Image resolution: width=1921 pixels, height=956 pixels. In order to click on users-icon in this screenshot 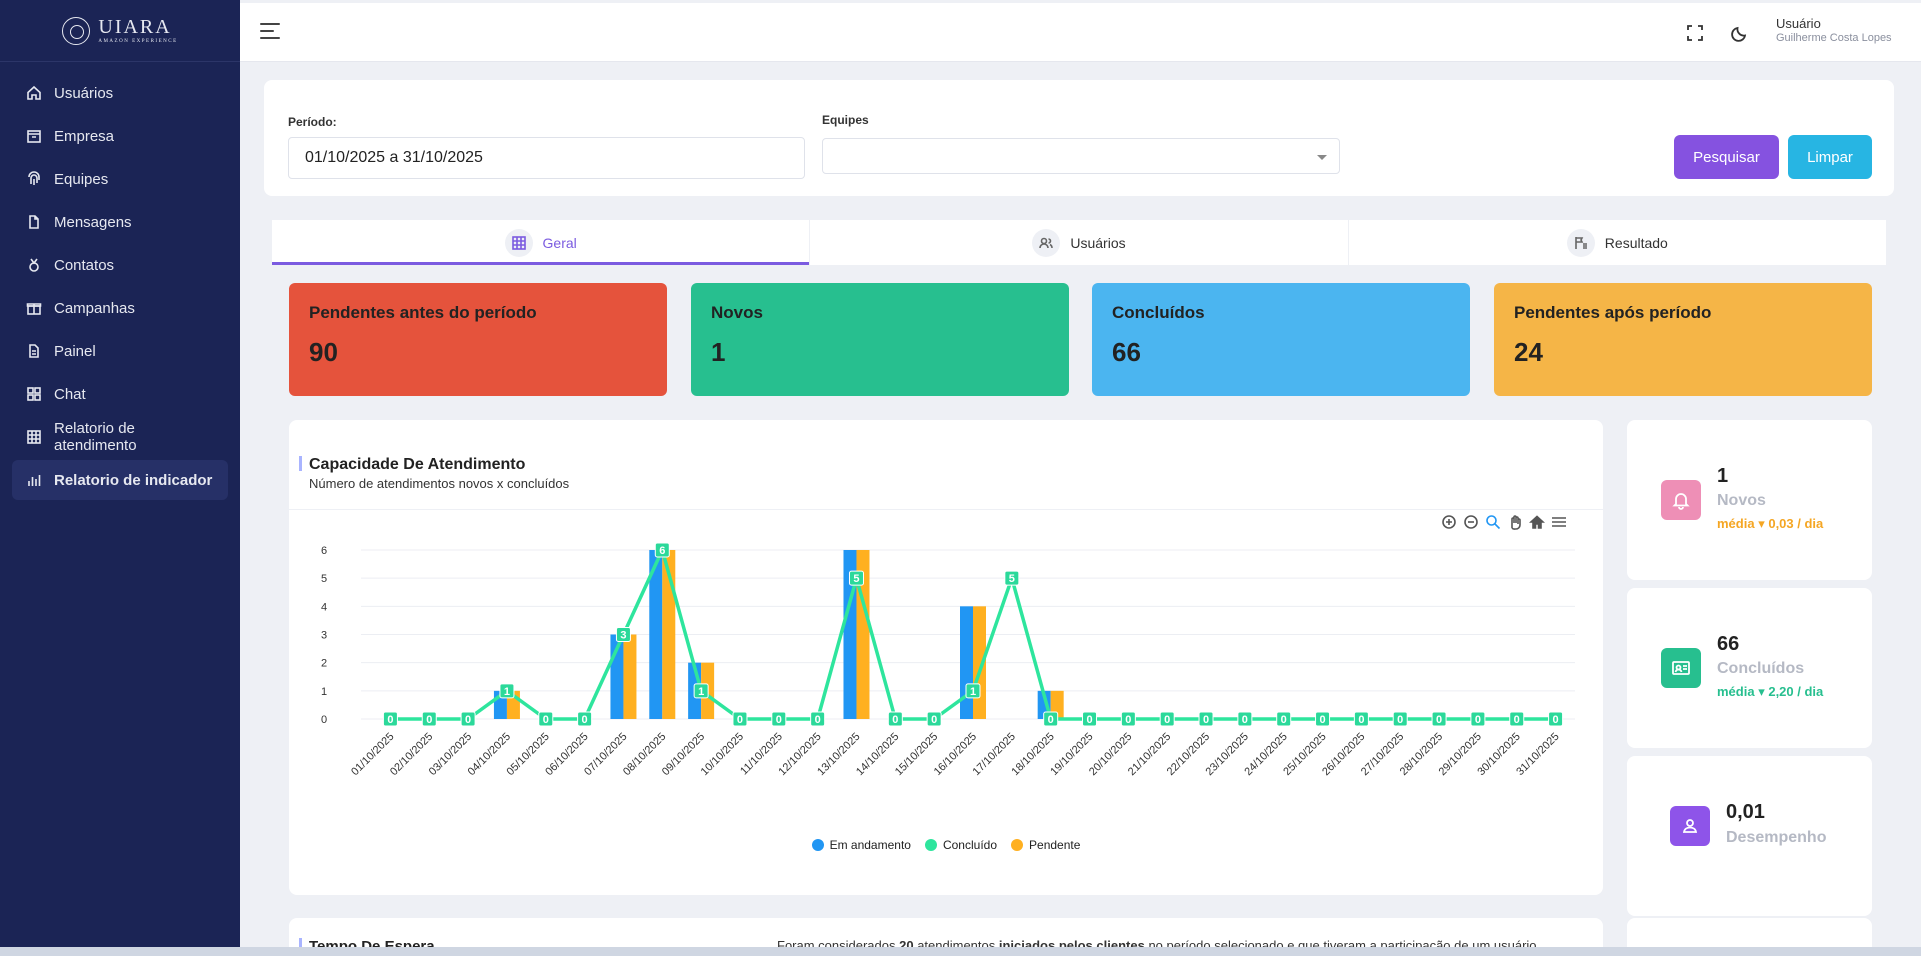, I will do `click(1046, 242)`.